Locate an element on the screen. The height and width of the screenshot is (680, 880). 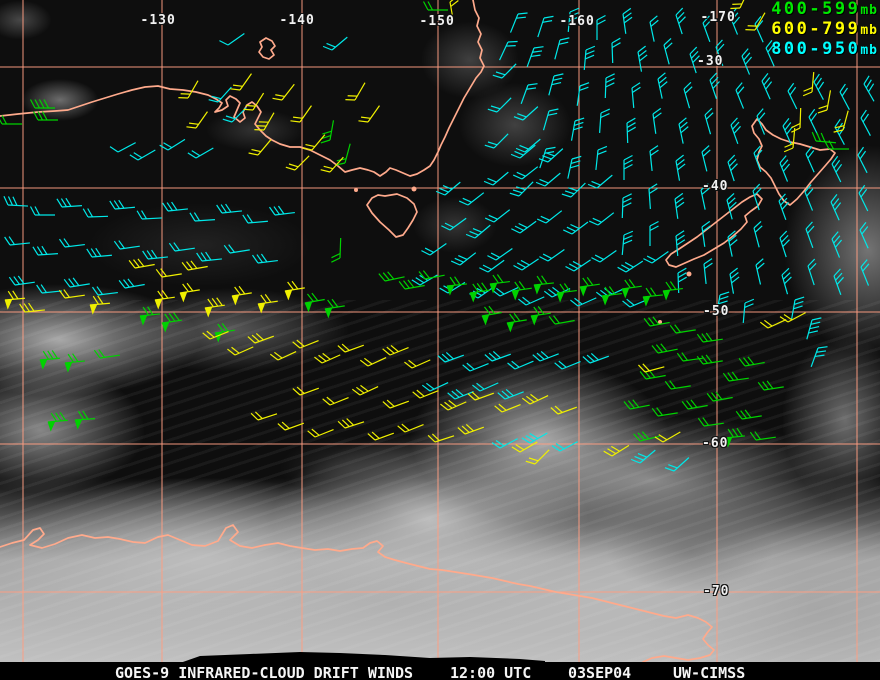
scan-edge-path is located at coordinates (362, 657).